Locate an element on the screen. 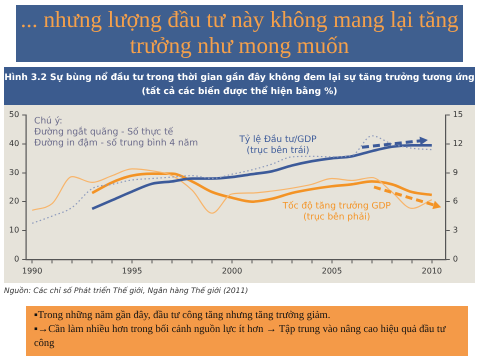 The height and width of the screenshot is (360, 481). chart-subtitle: Hình 3.2 Sự bùng nổ đầu tư trong thời gian gần đây không đem lại sự tăng trưởng tương ứng (tất cả các biến được thể hiện bằng %) is located at coordinates (239, 86).